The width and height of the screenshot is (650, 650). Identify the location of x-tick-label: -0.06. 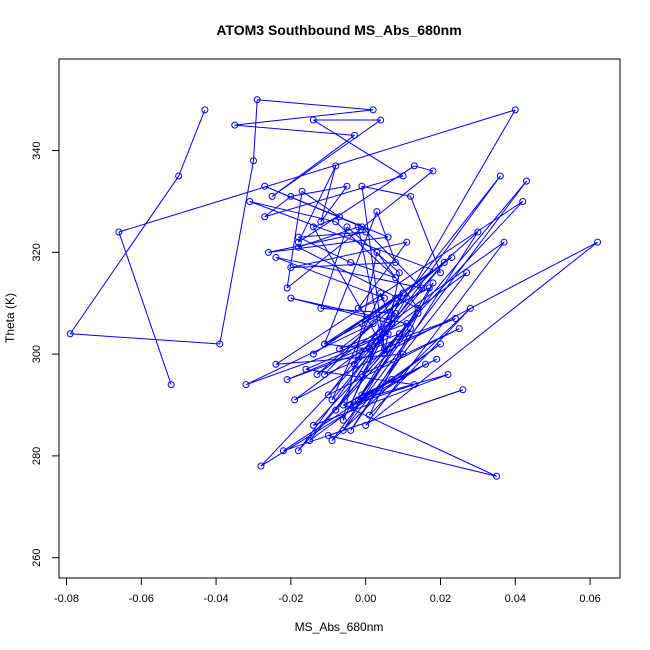
(141, 599).